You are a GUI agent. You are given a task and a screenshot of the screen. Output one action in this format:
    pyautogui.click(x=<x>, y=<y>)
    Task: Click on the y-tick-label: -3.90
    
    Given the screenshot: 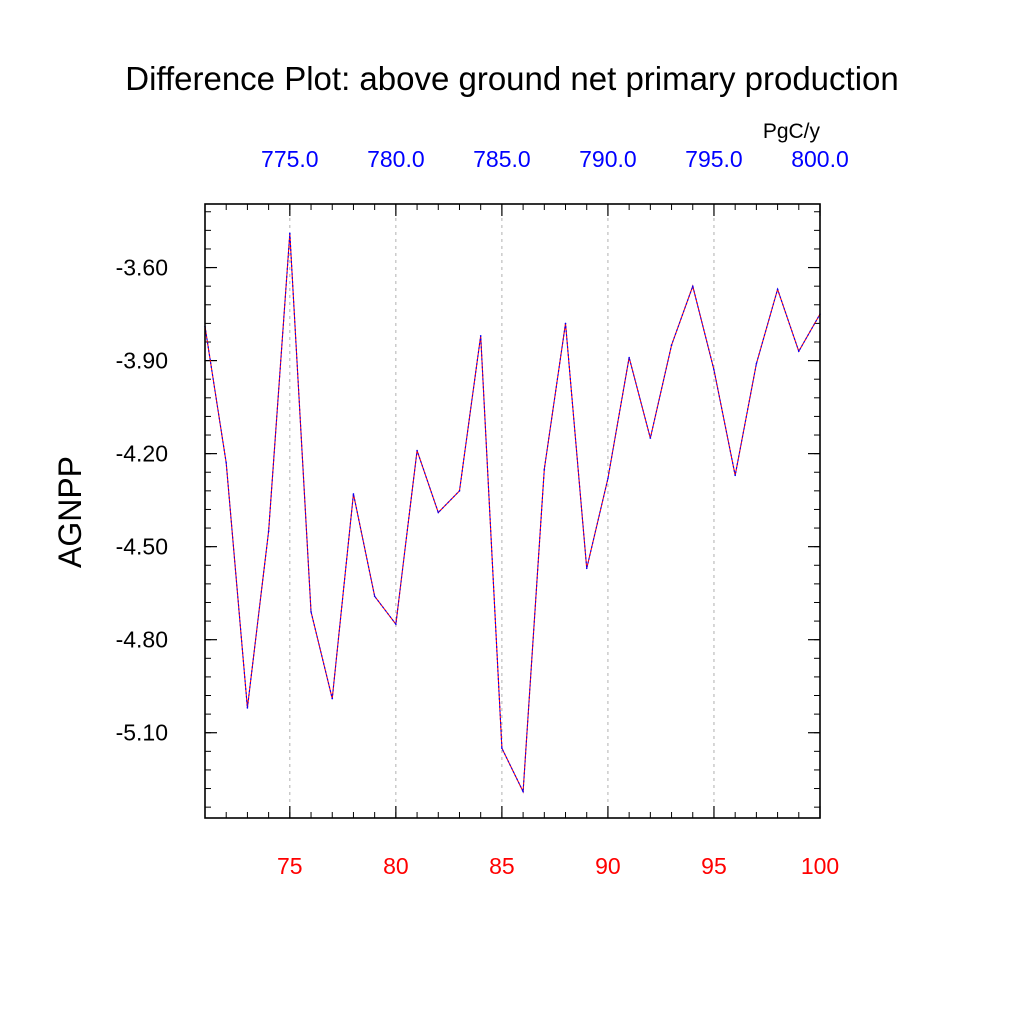 What is the action you would take?
    pyautogui.click(x=142, y=361)
    